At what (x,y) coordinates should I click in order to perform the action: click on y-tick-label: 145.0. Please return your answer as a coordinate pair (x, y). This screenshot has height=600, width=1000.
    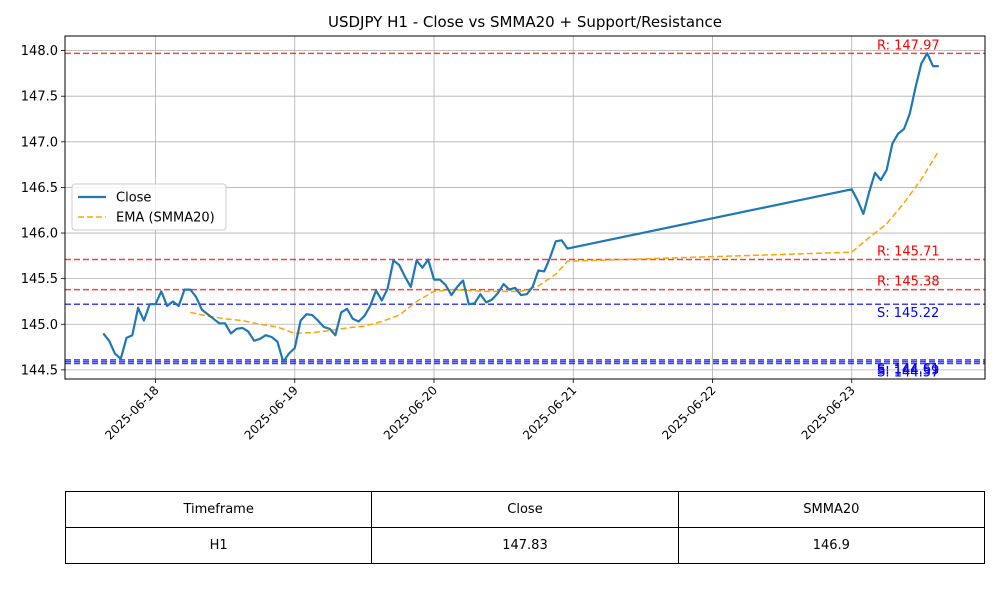
    Looking at the image, I should click on (39, 325).